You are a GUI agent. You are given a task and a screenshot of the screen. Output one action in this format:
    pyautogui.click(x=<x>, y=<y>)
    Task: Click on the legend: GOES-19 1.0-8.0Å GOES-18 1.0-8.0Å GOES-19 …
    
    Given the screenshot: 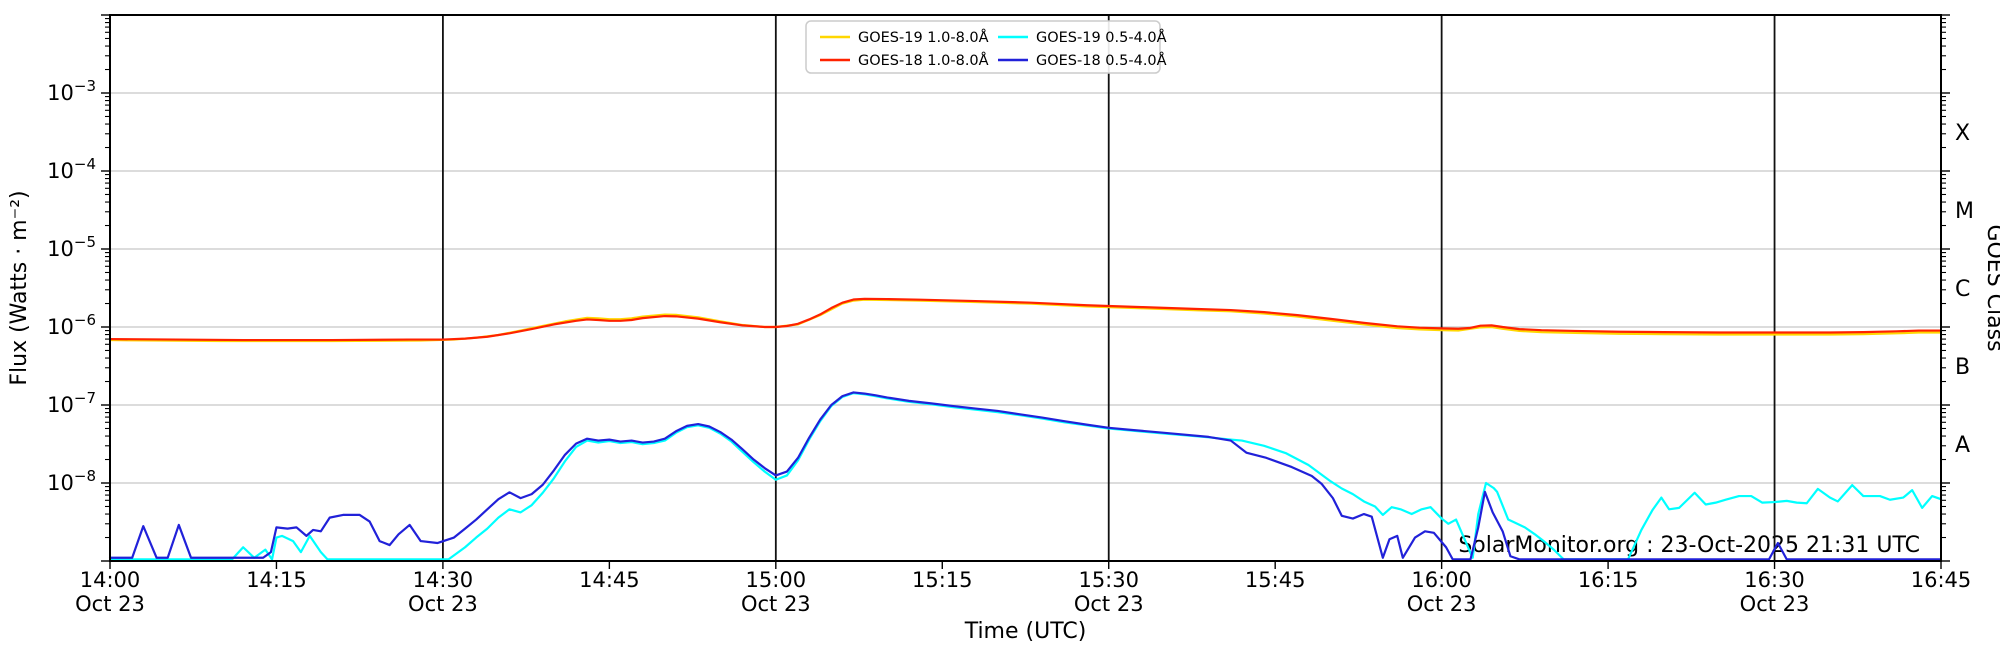 What is the action you would take?
    pyautogui.click(x=986, y=47)
    